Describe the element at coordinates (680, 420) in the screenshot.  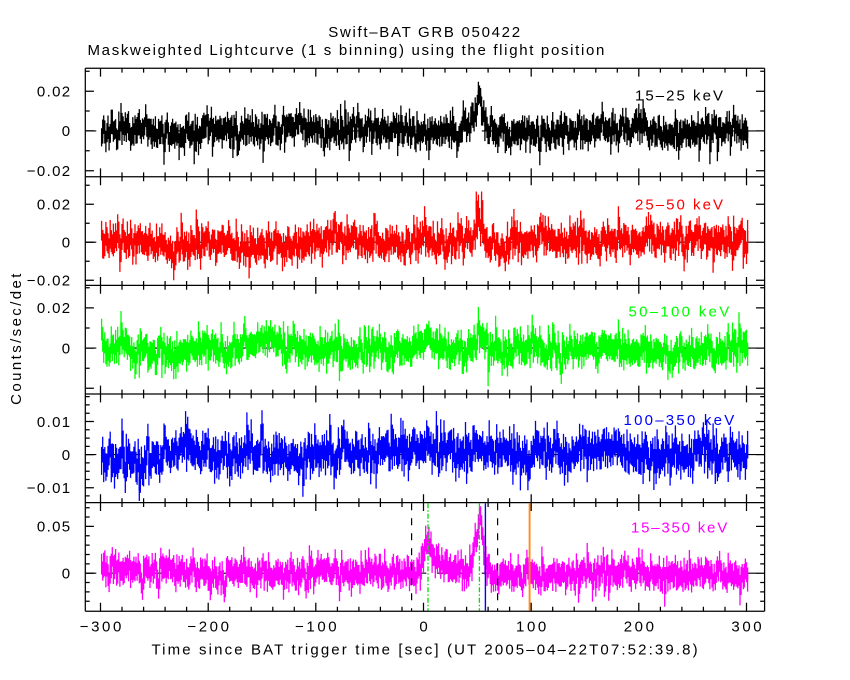
I see `svg-text: 100–350 keV` at that location.